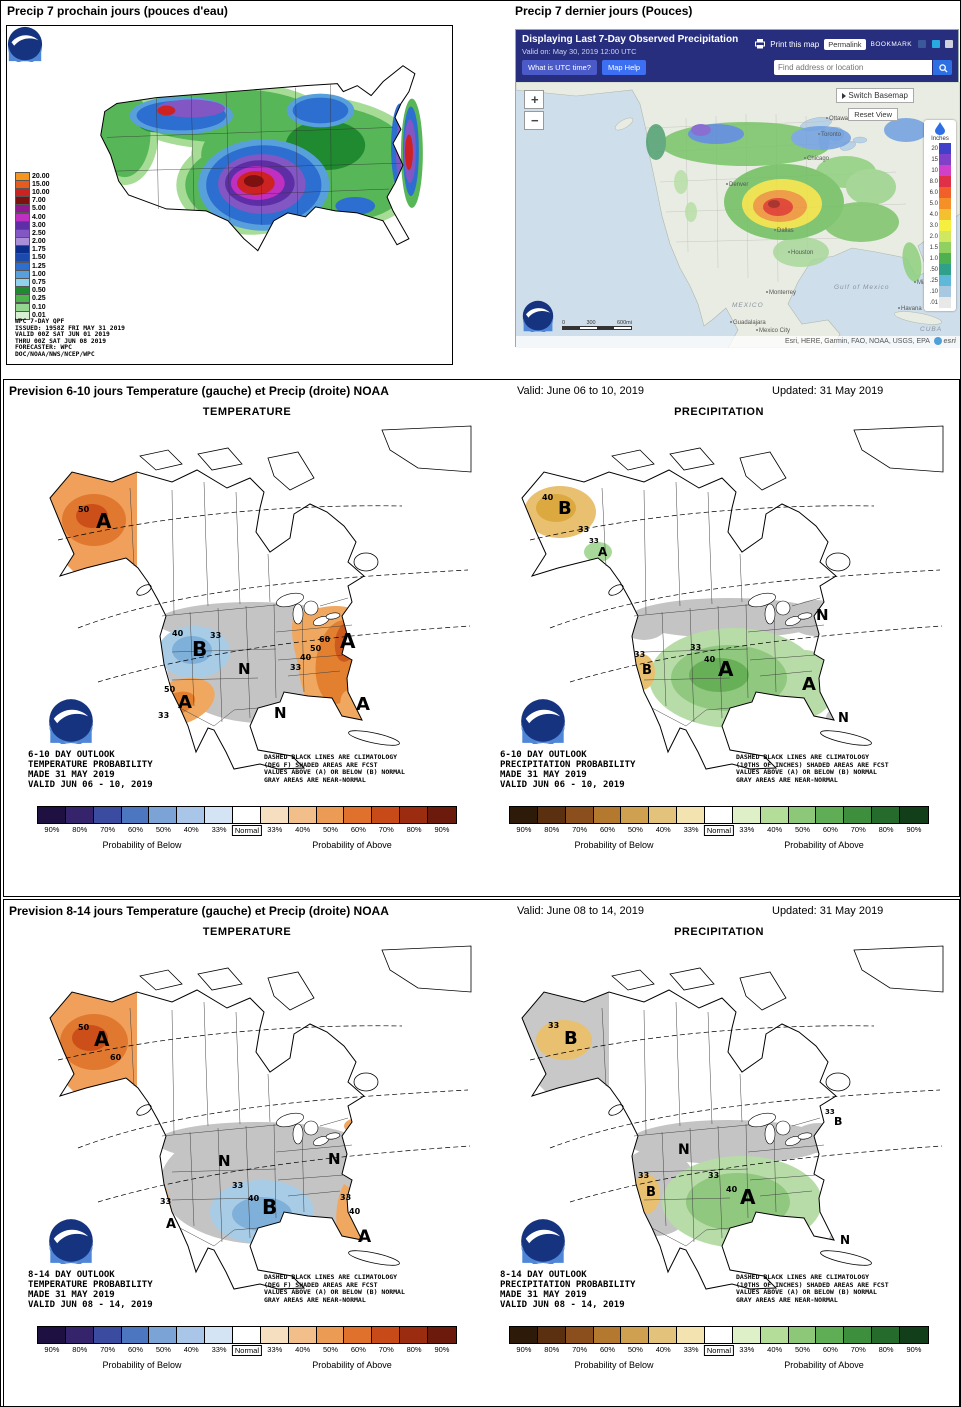 The width and height of the screenshot is (961, 1407). What do you see at coordinates (90, 765) in the screenshot?
I see `info-line: TEMPERATURE PROBABILITY` at bounding box center [90, 765].